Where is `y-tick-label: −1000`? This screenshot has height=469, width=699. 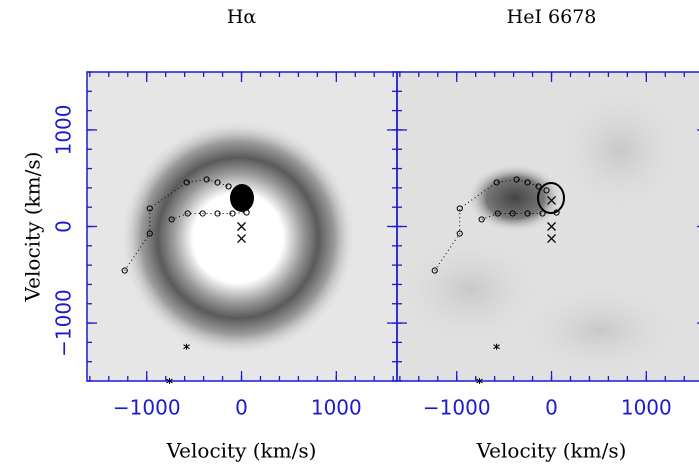 y-tick-label: −1000 is located at coordinates (64, 323).